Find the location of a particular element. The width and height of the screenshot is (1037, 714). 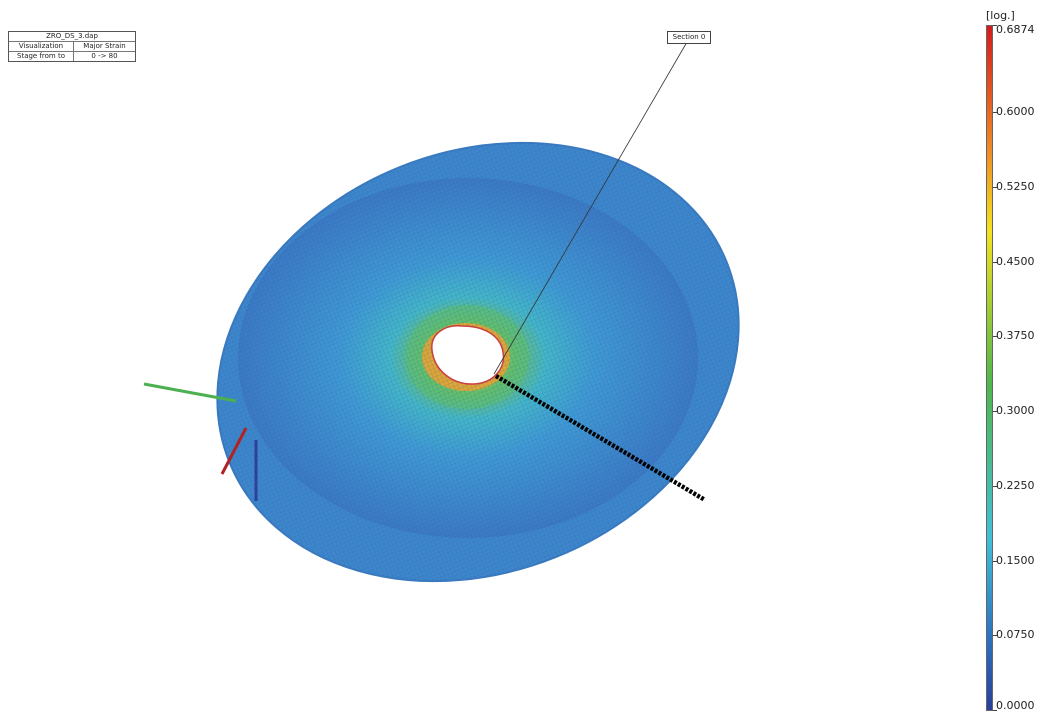

section-label: Section 0 is located at coordinates (689, 37).